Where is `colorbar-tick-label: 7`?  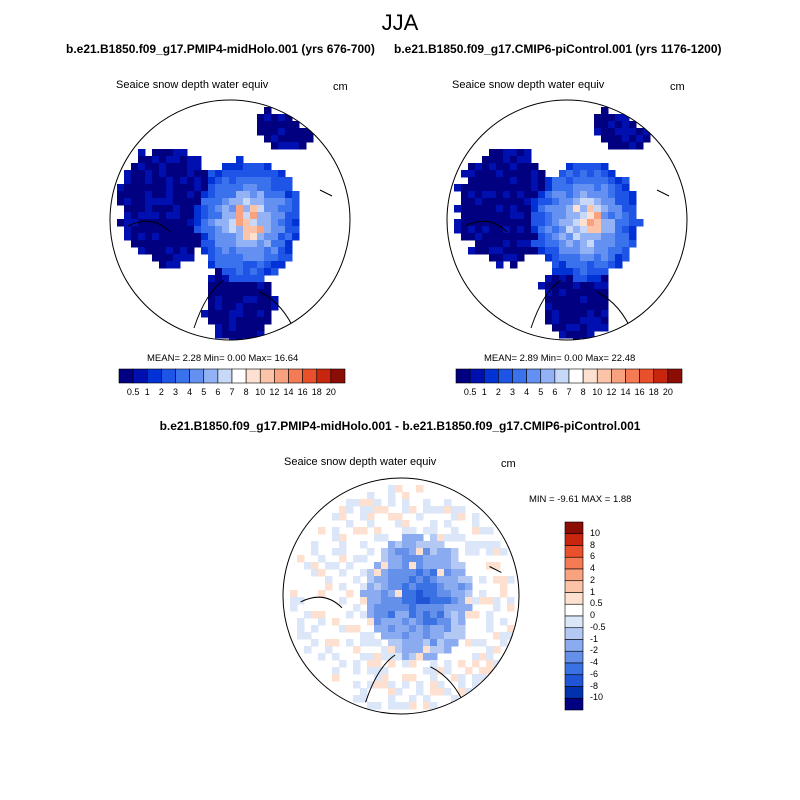 colorbar-tick-label: 7 is located at coordinates (569, 392).